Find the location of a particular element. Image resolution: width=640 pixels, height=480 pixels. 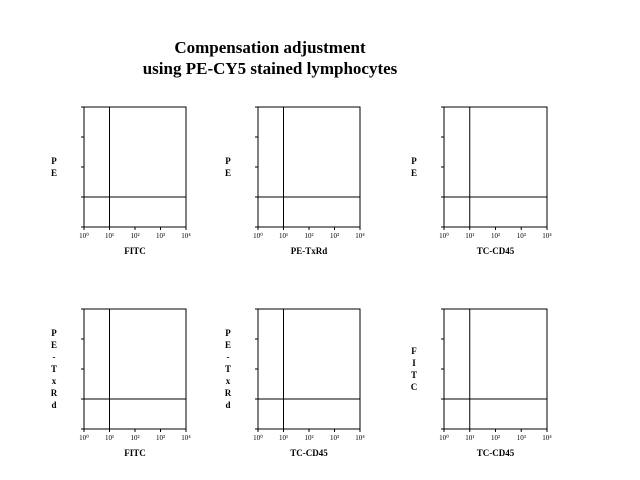

plot-5-xtick-label-3: 10³ is located at coordinates (334, 438).